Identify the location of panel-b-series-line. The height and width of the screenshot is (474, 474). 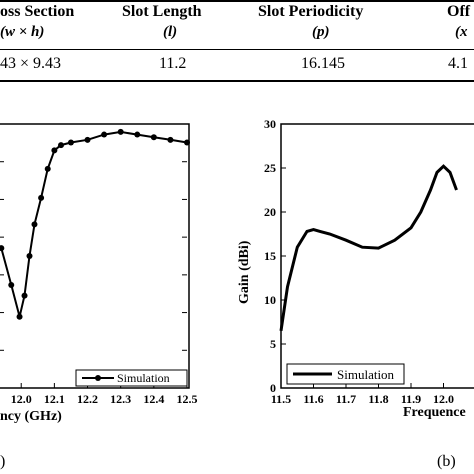
(368, 248).